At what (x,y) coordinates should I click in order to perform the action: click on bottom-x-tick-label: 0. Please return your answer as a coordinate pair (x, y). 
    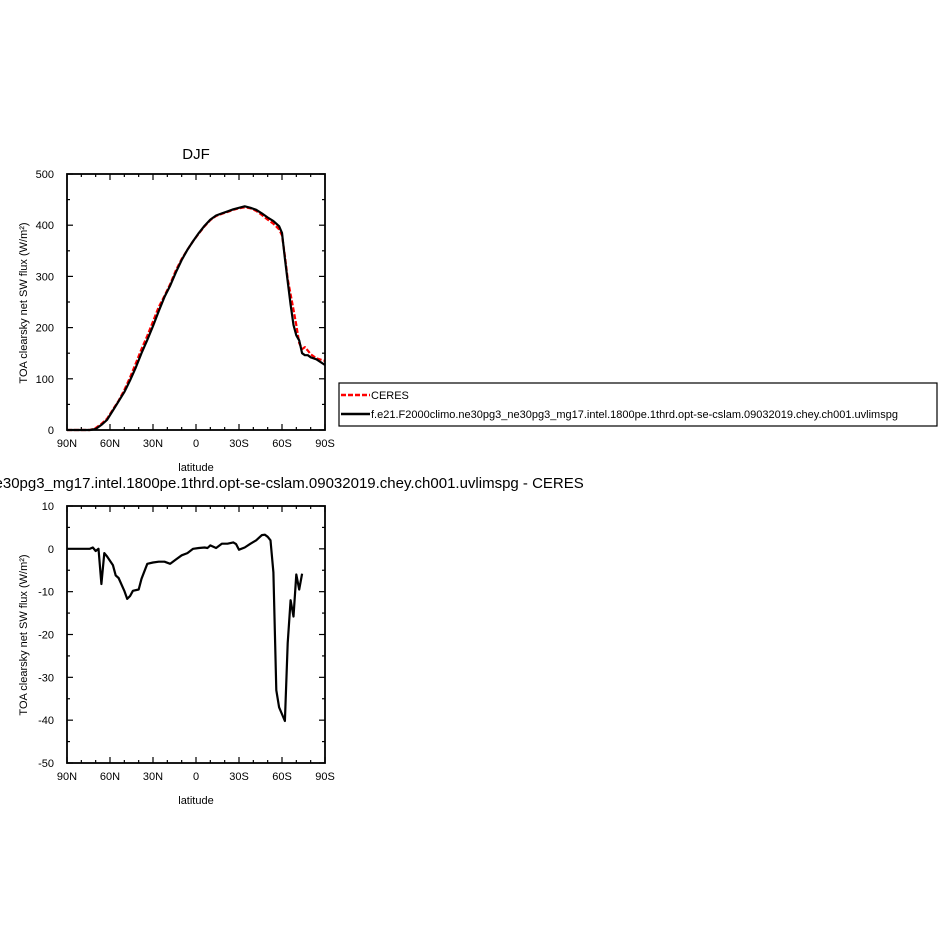
    Looking at the image, I should click on (196, 777).